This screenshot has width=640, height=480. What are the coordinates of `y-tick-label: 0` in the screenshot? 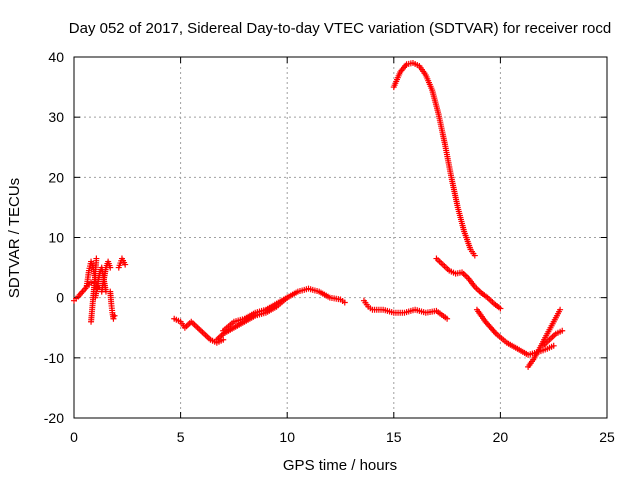 It's located at (60, 298).